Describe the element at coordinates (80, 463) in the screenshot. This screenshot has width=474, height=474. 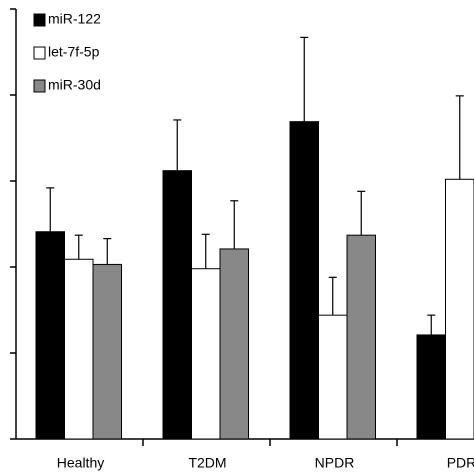
I see `x-tick-label: Healthy` at that location.